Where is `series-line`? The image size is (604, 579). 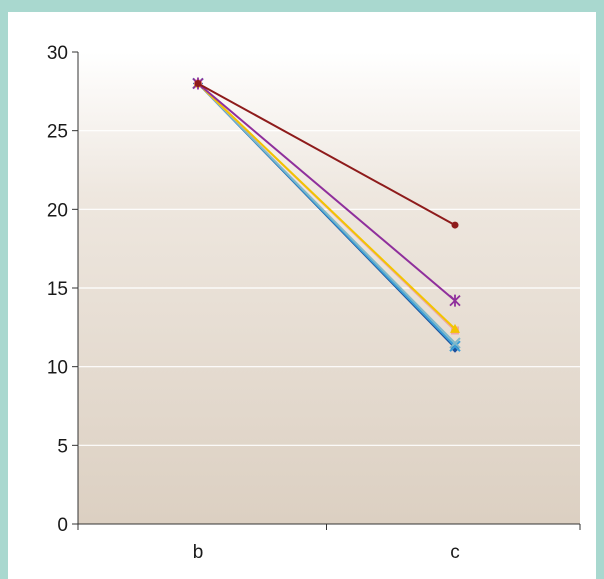 series-line is located at coordinates (326, 154).